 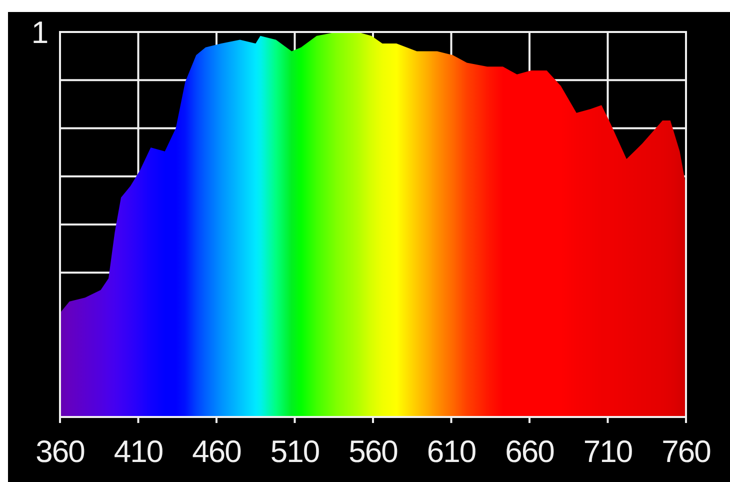 What do you see at coordinates (139, 451) in the screenshot?
I see `x-tick-label: 410` at bounding box center [139, 451].